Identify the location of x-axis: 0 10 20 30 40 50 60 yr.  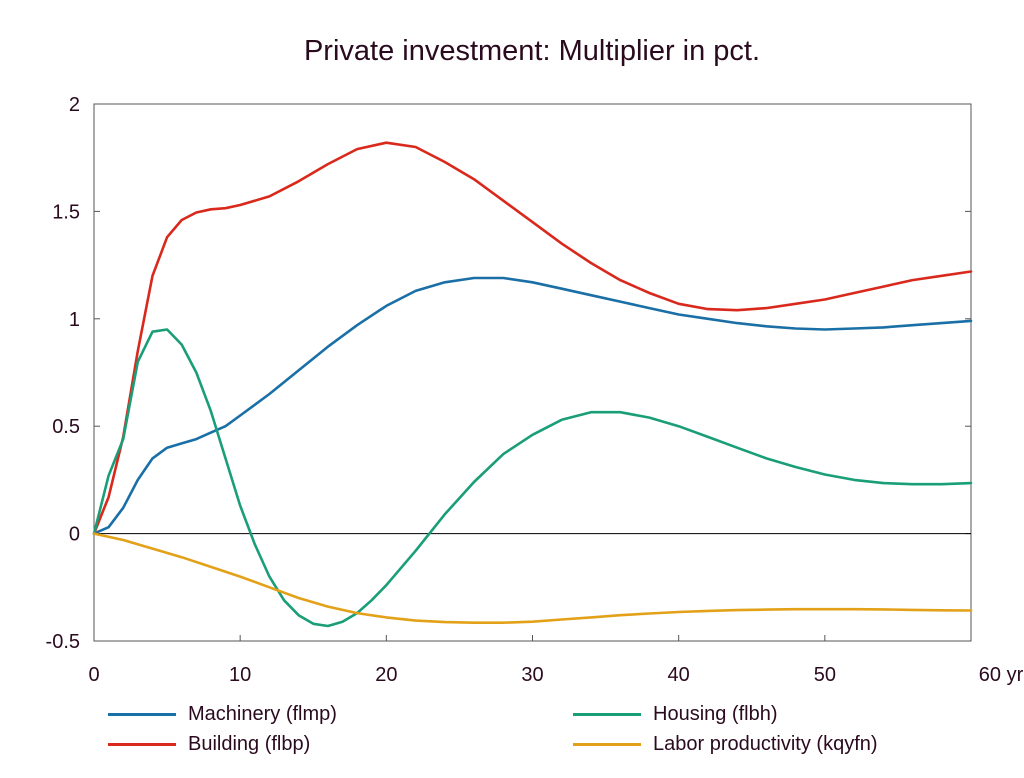
(556, 660).